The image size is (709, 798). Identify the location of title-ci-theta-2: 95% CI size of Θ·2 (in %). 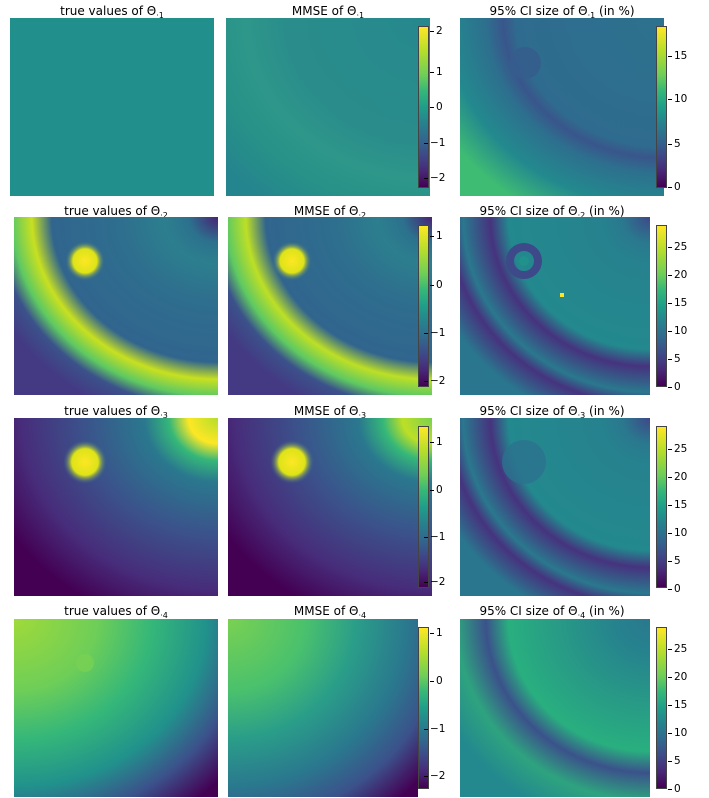
(552, 212).